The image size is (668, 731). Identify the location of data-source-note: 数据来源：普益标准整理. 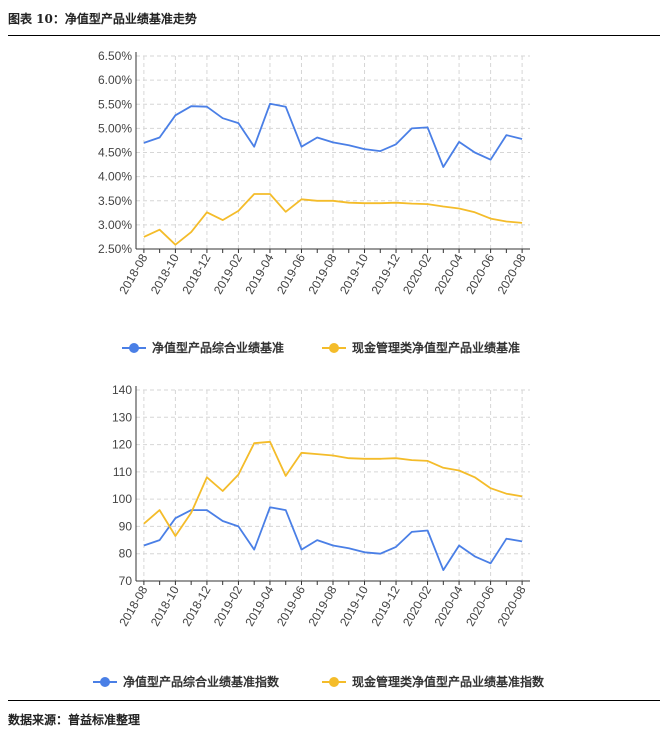
(74, 720).